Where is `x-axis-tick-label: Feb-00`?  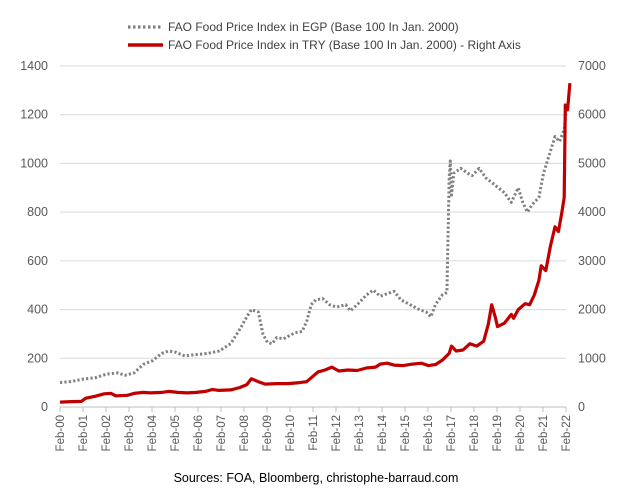 x-axis-tick-label: Feb-00 is located at coordinates (61, 433).